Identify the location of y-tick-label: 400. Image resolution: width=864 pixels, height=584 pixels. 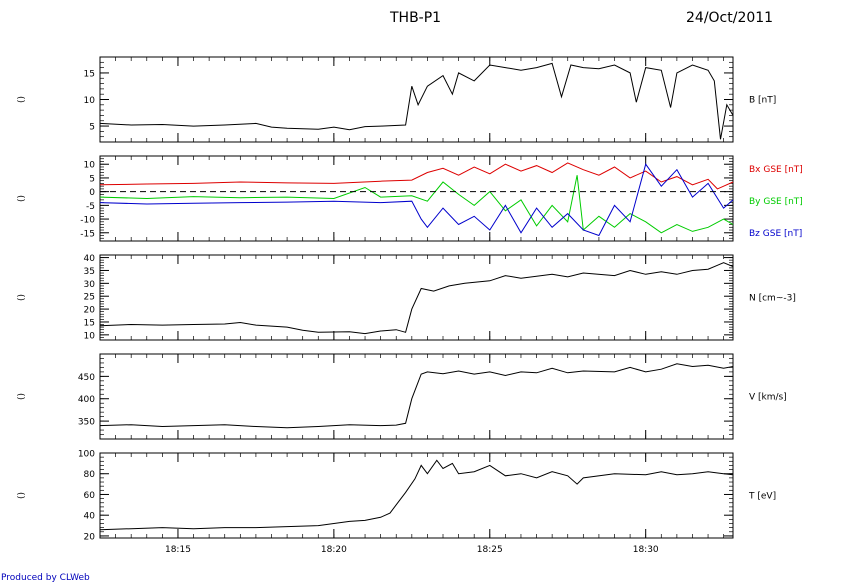
(86, 400).